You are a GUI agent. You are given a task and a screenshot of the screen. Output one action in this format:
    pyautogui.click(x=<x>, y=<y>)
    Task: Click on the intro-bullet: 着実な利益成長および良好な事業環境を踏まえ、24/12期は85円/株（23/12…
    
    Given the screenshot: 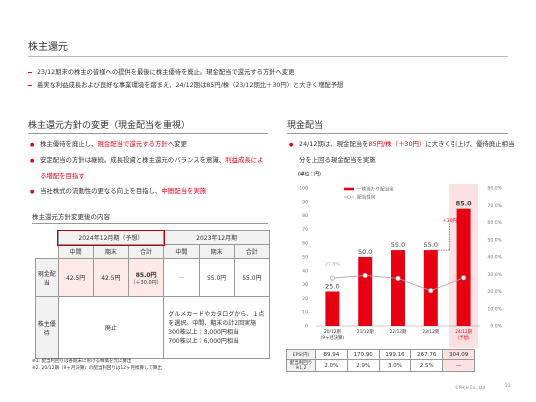 What is the action you would take?
    pyautogui.click(x=185, y=84)
    